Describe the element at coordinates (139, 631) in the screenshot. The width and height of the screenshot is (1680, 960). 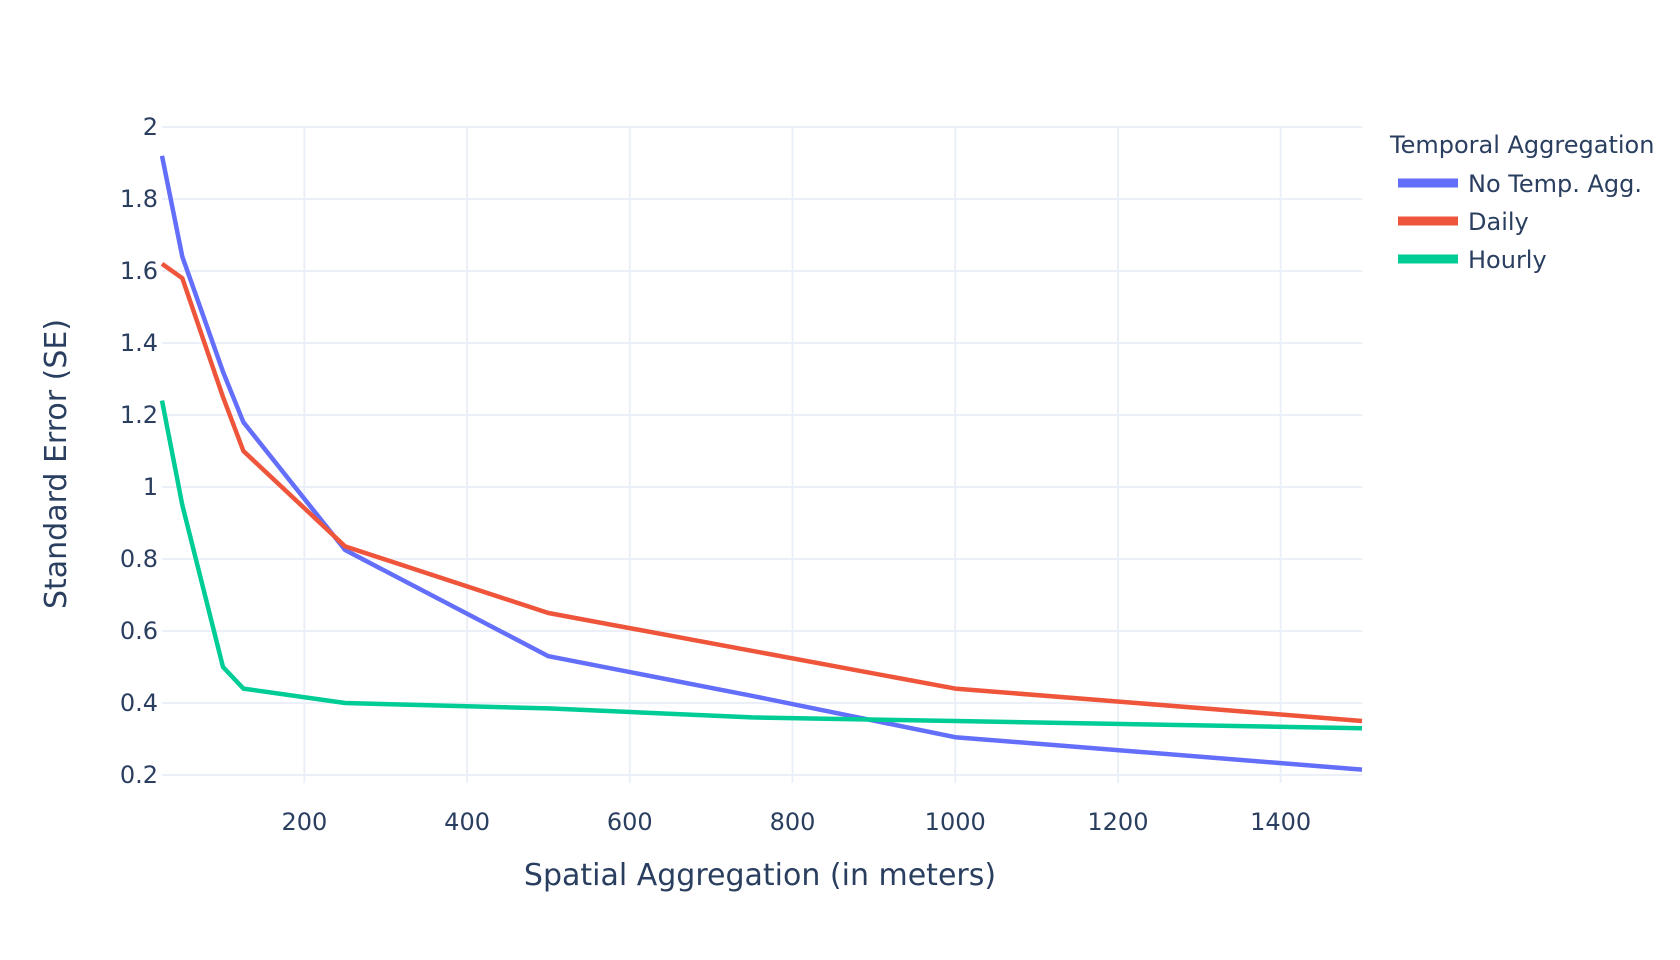
I see `y-tick-label: 0.6` at that location.